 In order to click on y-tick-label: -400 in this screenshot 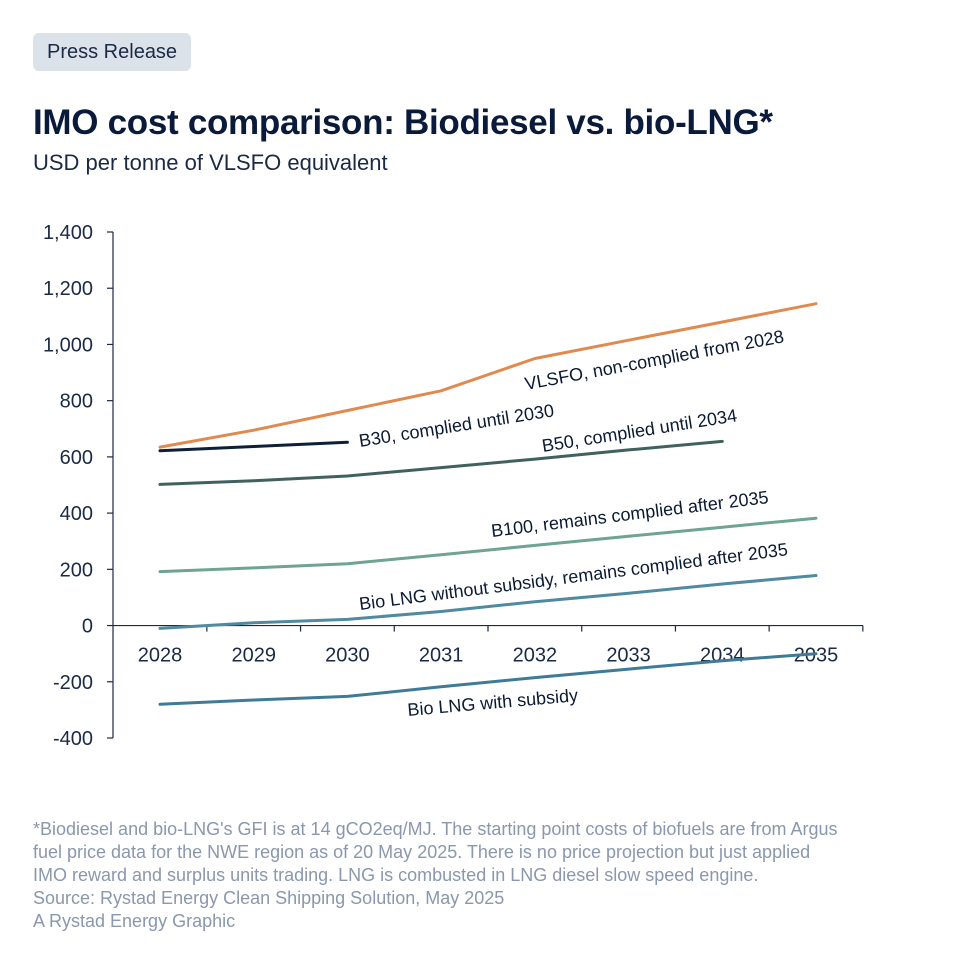, I will do `click(73, 739)`.